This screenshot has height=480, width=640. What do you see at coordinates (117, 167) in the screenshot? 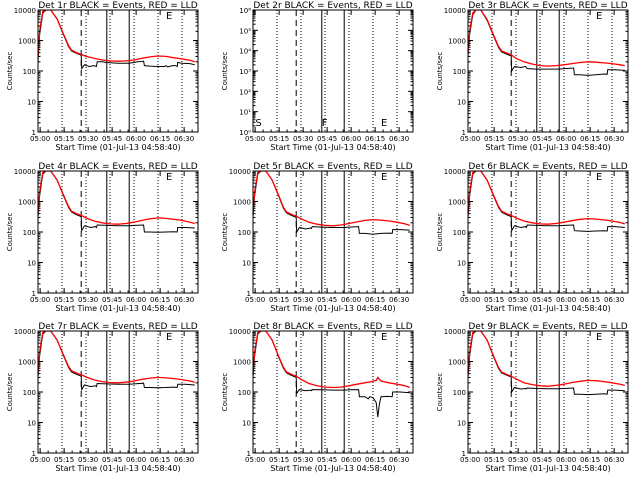
I see `panel-title: Det 4r BLACK = Events, RED = LLD` at bounding box center [117, 167].